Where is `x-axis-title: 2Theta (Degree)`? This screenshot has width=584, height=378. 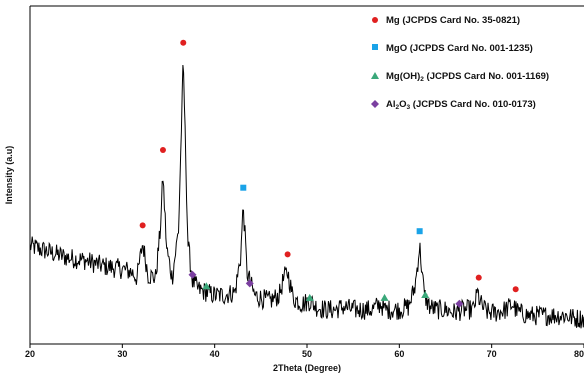 x-axis-title: 2Theta (Degree) is located at coordinates (307, 368).